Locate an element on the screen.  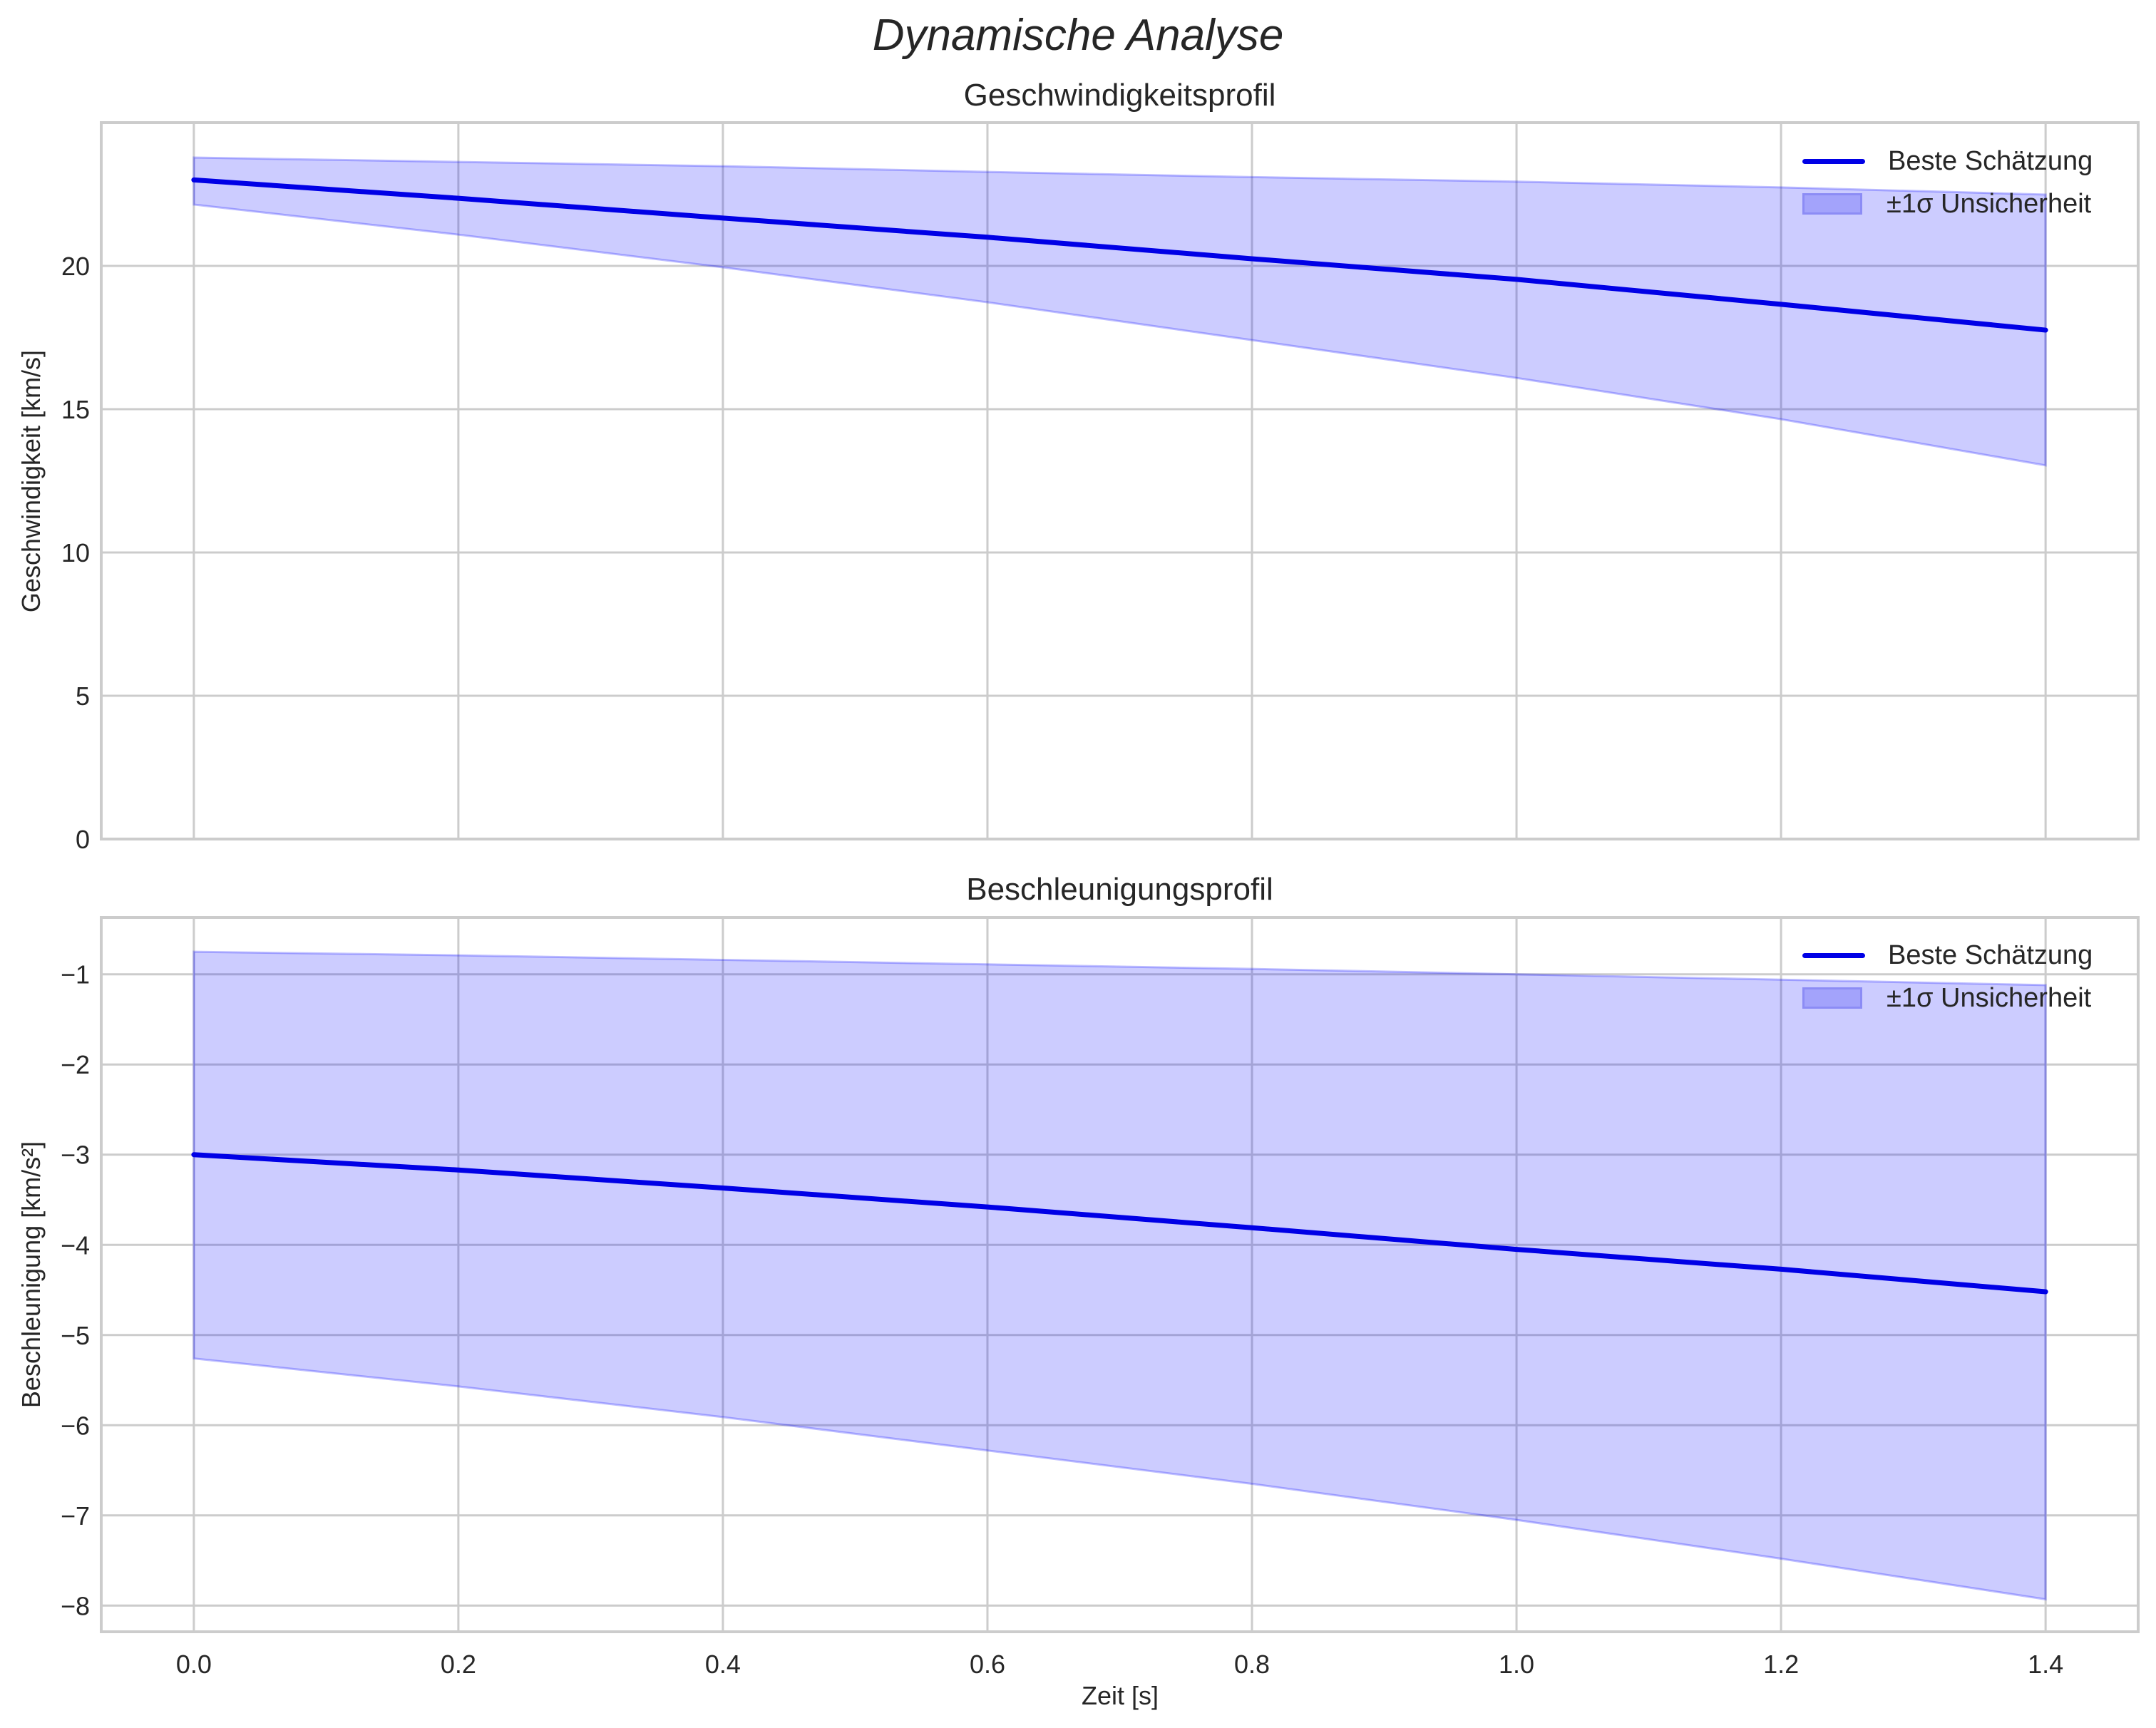
x-tick-label: 1.0 is located at coordinates (1516, 1664).